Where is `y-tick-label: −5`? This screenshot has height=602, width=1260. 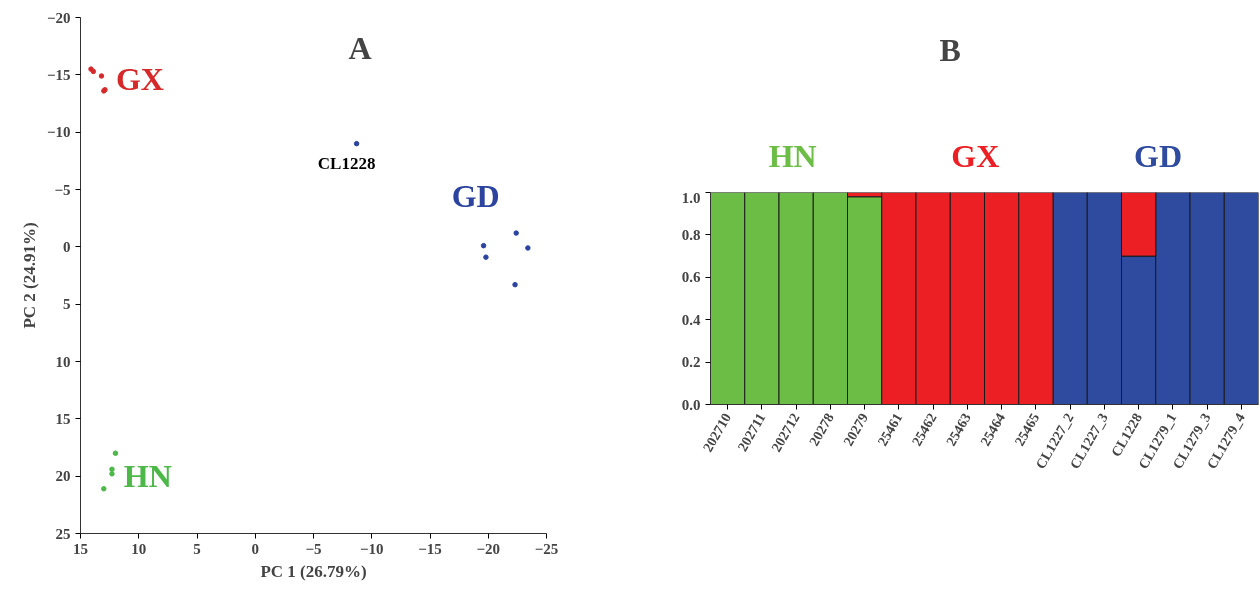 y-tick-label: −5 is located at coordinates (62, 189).